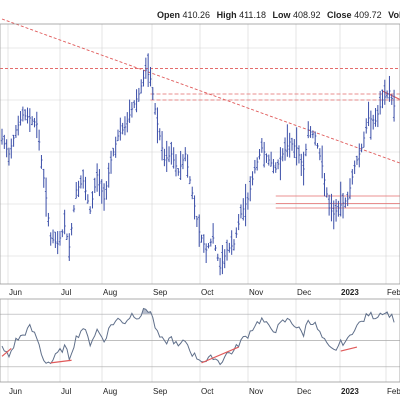 The height and width of the screenshot is (400, 400). Describe the element at coordinates (304, 391) in the screenshot. I see `indicator-x-tick-label: Dec` at that location.